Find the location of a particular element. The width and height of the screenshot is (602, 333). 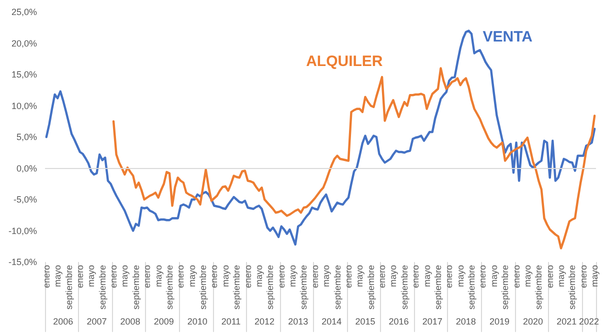

text: 2018 is located at coordinates (466, 321).